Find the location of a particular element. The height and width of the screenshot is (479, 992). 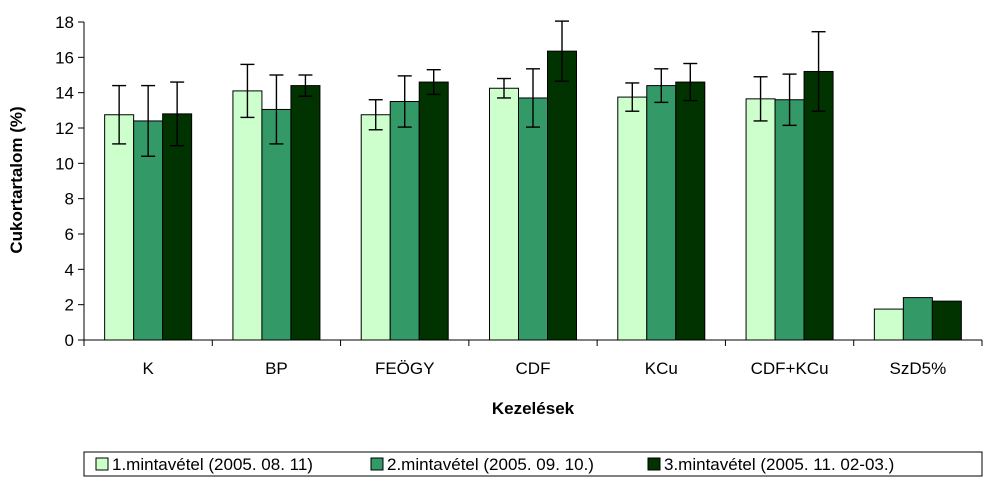

y-tick-label: 4 is located at coordinates (69, 269).